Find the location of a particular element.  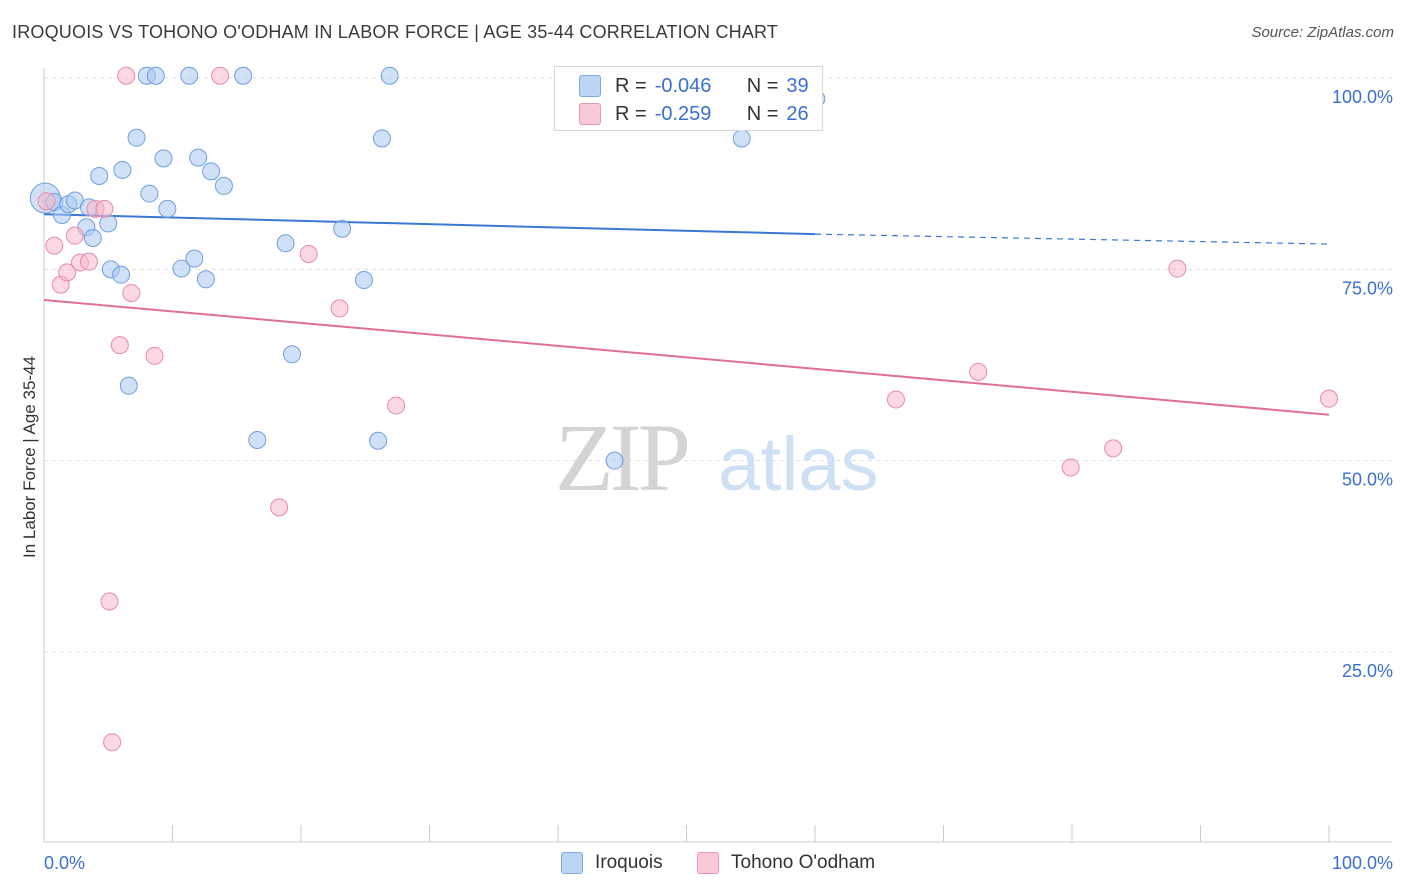

watermark-atlas: atlas is located at coordinates (798, 464).